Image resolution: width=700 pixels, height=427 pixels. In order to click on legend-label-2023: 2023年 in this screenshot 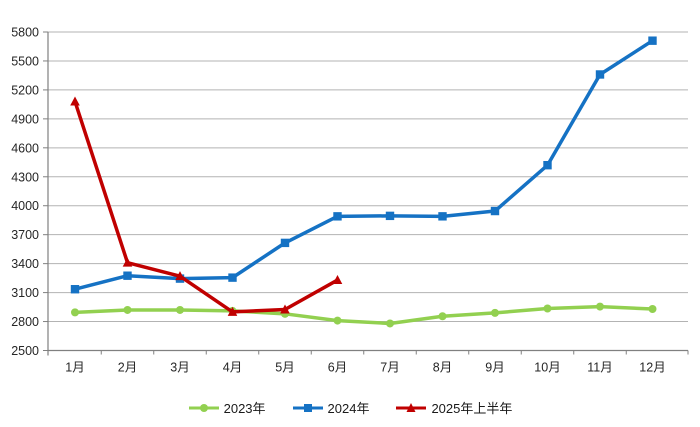, I will do `click(244, 408)`.